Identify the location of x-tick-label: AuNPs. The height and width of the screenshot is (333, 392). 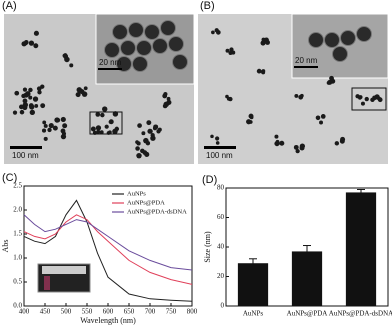
(253, 314).